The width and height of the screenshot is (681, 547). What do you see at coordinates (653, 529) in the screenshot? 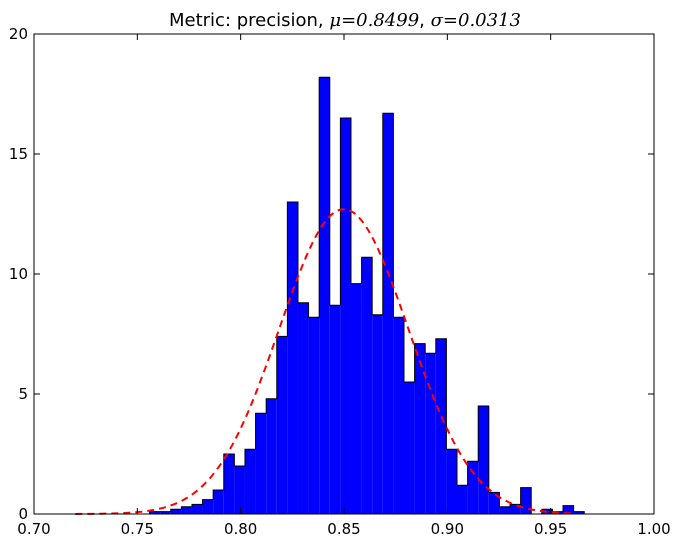
I see `x-tick-label: 1.00` at bounding box center [653, 529].